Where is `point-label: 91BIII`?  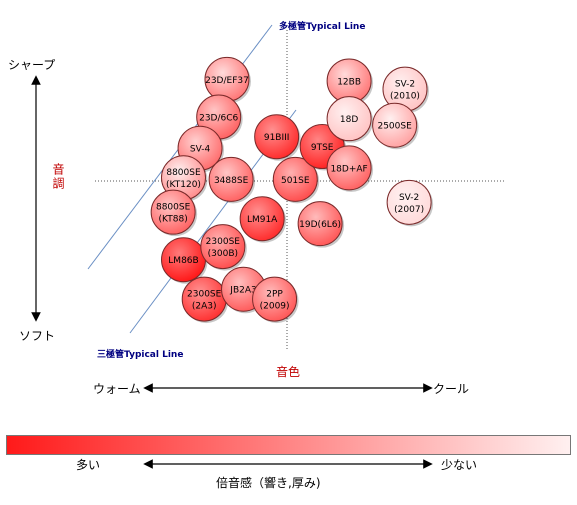 point-label: 91BIII is located at coordinates (277, 138).